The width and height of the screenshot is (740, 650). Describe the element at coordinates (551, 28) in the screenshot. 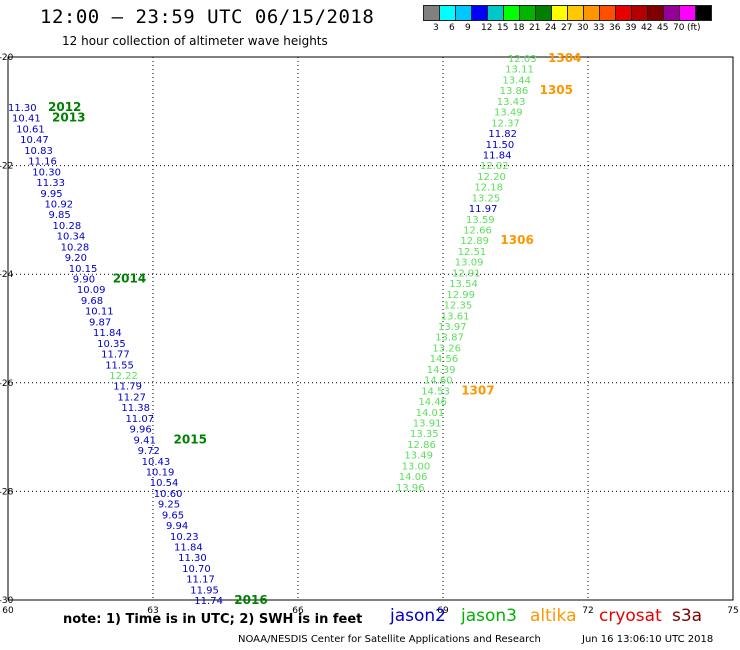

I see `color-scale-label: 24` at that location.